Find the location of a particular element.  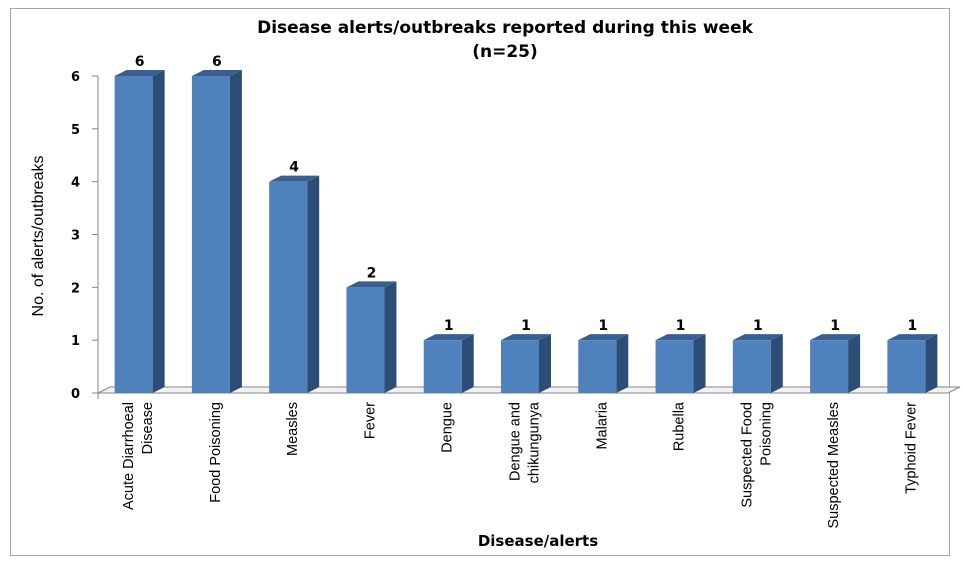

category-label: Dengue and is located at coordinates (516, 441).